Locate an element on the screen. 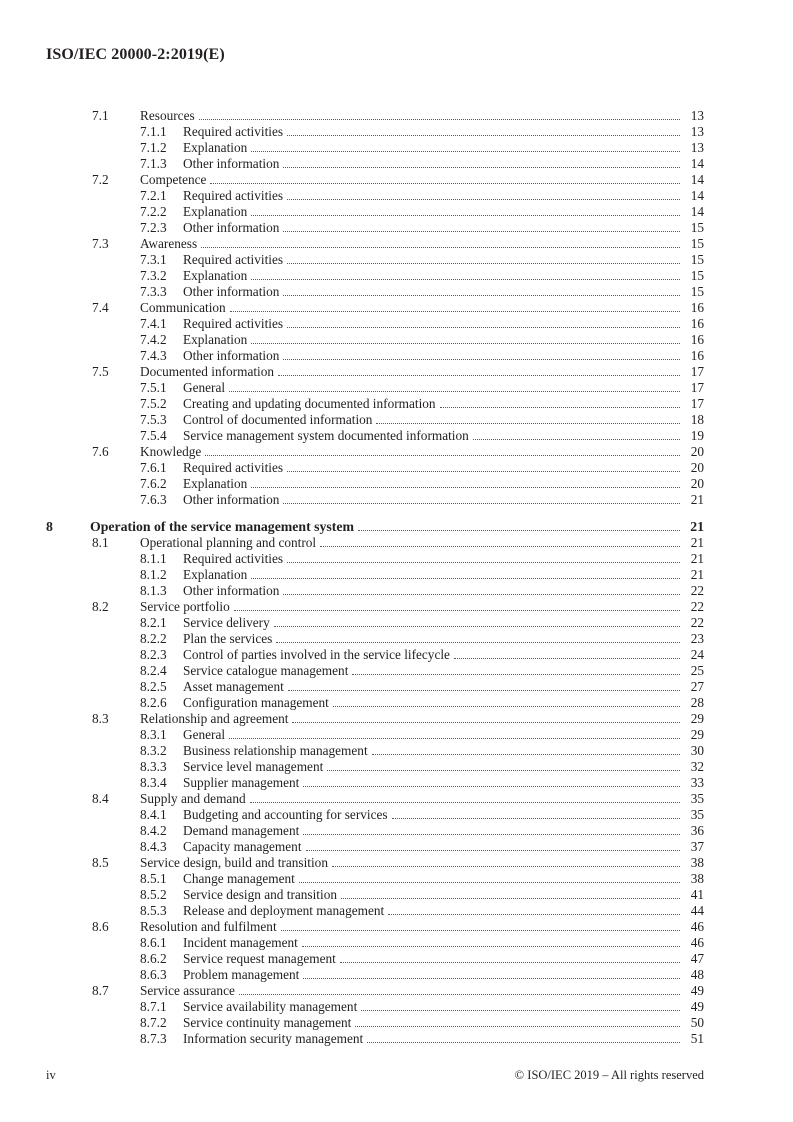 The width and height of the screenshot is (793, 1122). toc-entry: 8.2.5 Asset management 27 is located at coordinates (375, 687).